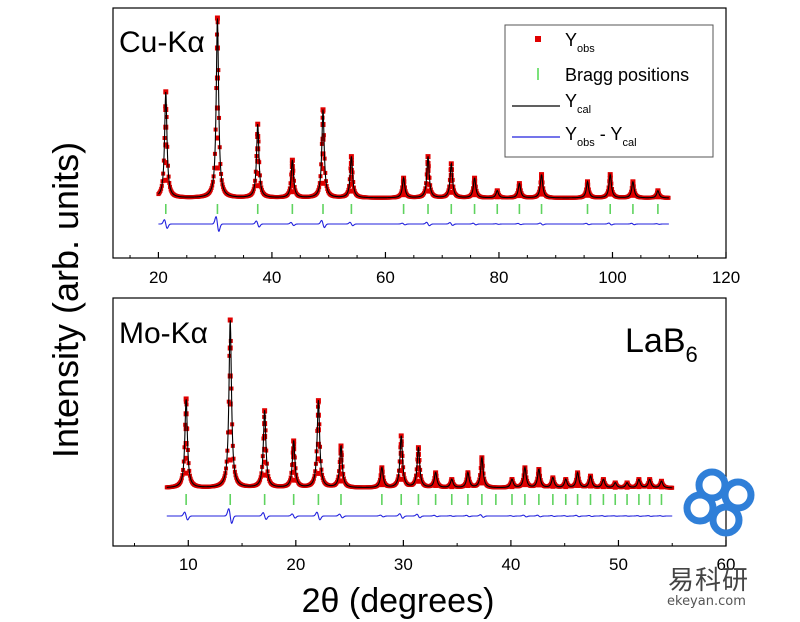 The image size is (800, 622). I want to click on y-axis-label: Intensity (arb. units), so click(65, 300).